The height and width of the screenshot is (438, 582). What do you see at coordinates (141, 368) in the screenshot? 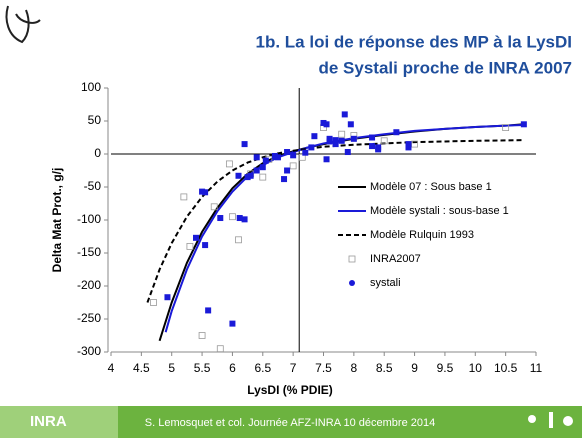
I see `x-tick-label: 4.5` at bounding box center [141, 368].